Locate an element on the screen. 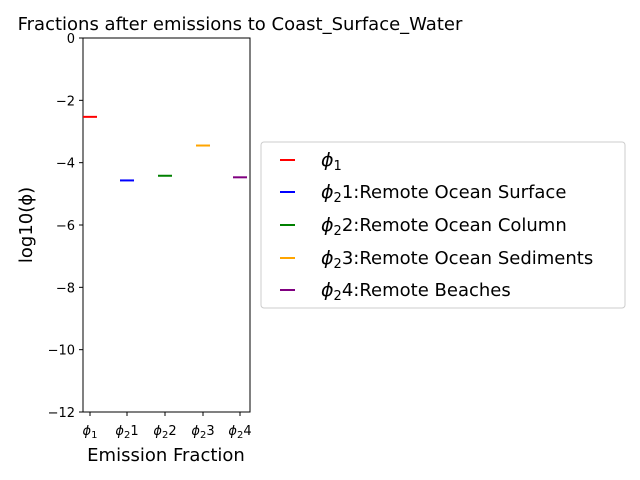  y-tick-label: −6 is located at coordinates (65, 226).